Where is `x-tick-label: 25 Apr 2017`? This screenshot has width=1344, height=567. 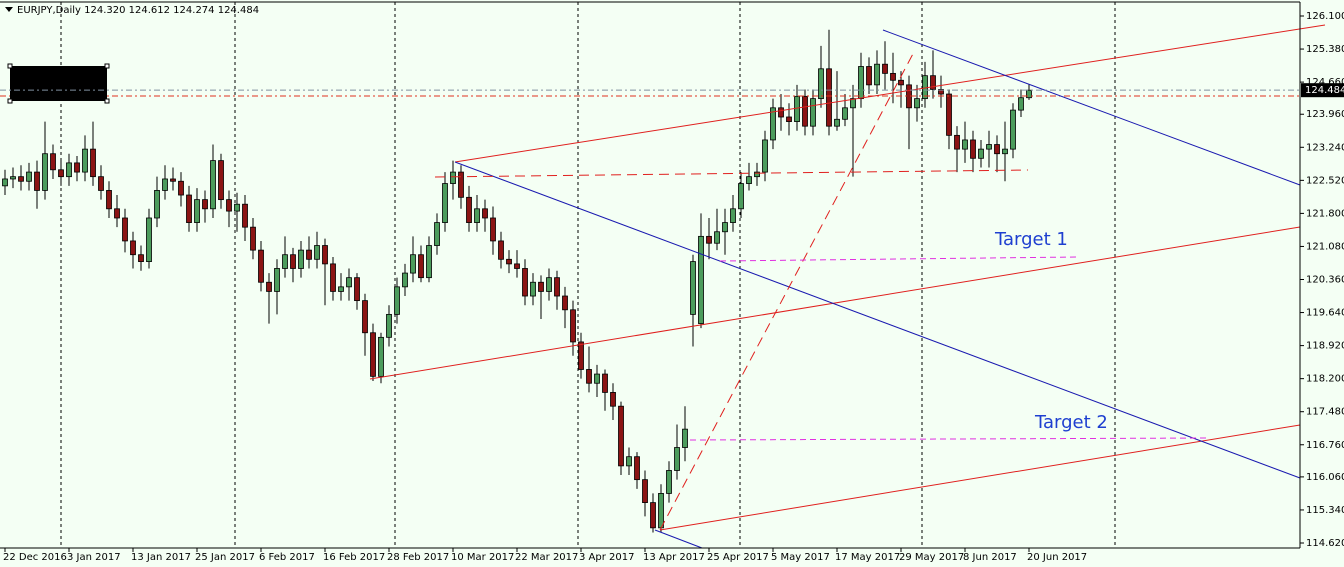
x-tick-label: 25 Apr 2017 is located at coordinates (738, 557).